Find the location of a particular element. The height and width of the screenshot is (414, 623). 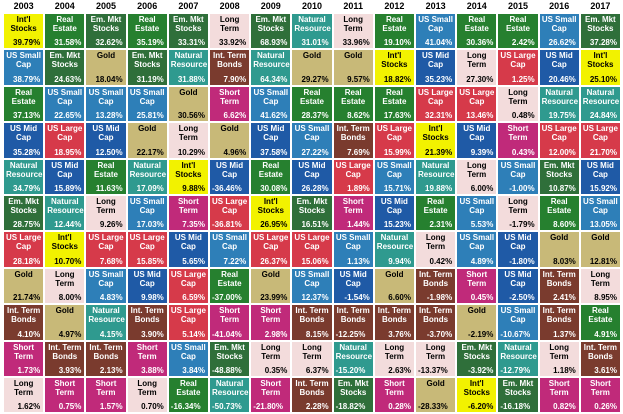

quilt-cell: Long Term 0.35% is located at coordinates (271, 358).